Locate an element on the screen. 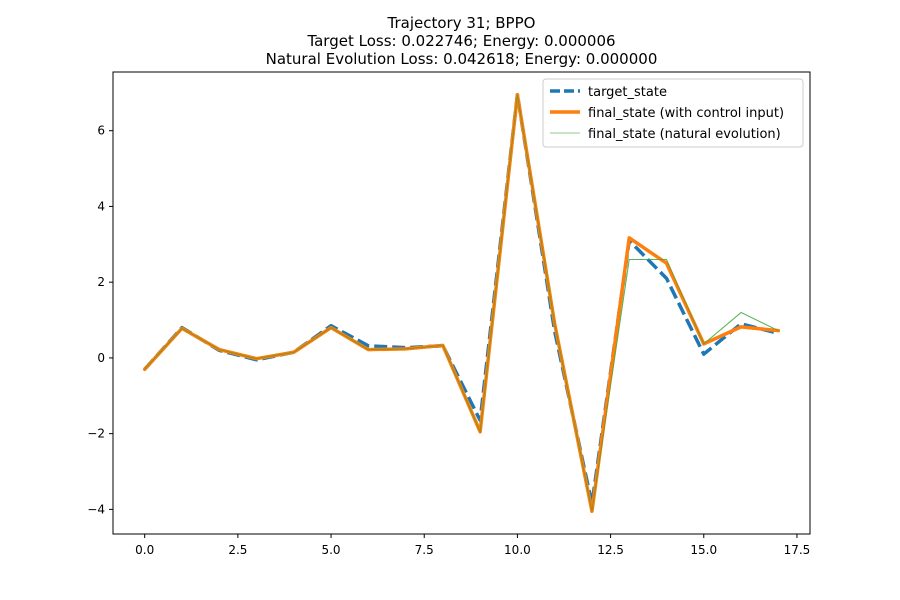  y-tick-label: 0 is located at coordinates (101, 358).